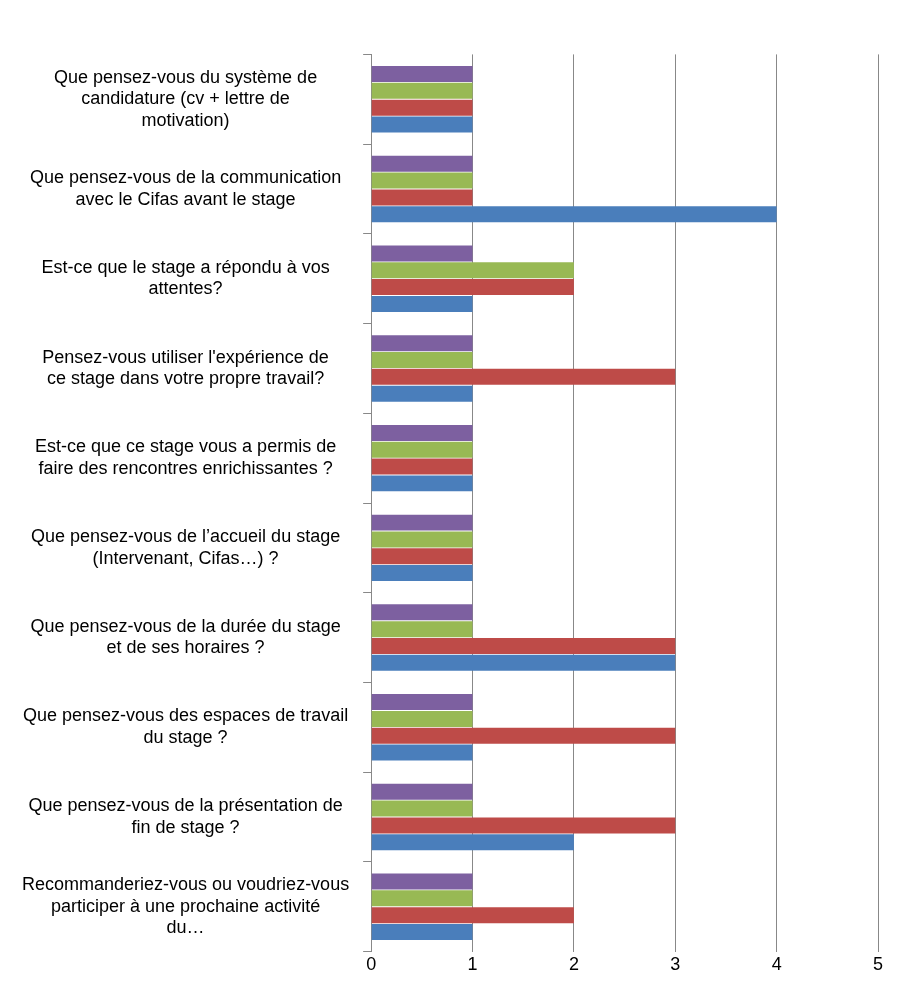  I want to click on x-tick-label: 5, so click(878, 964).